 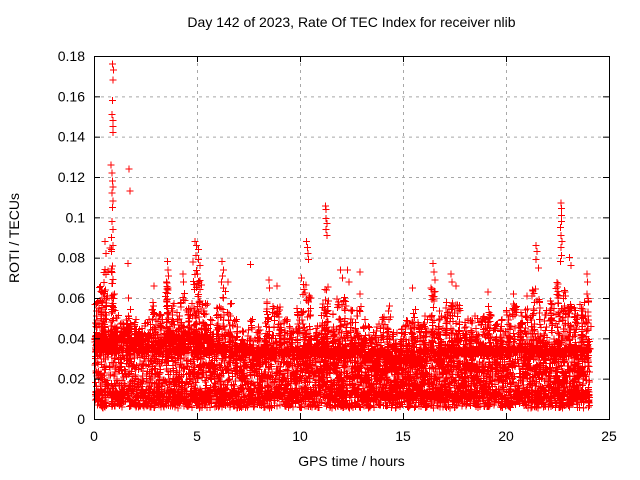 I want to click on y-tick-label: 0.06, so click(x=71, y=298).